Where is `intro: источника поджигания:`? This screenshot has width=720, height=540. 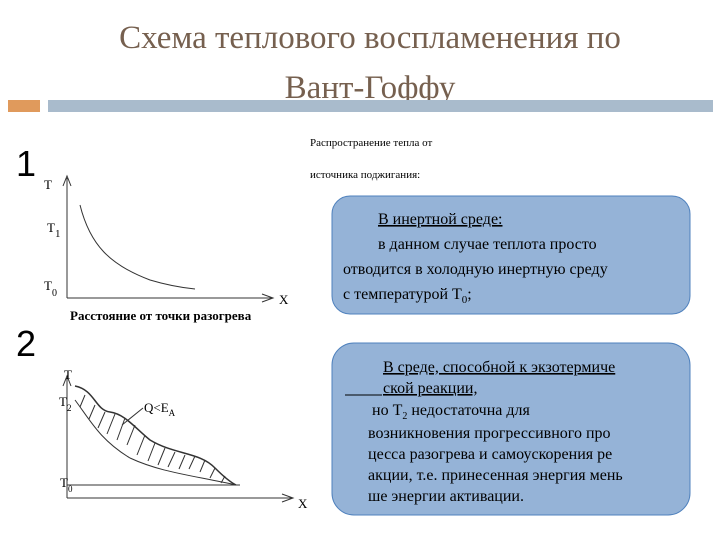 intro: источника поджигания: is located at coordinates (365, 175).